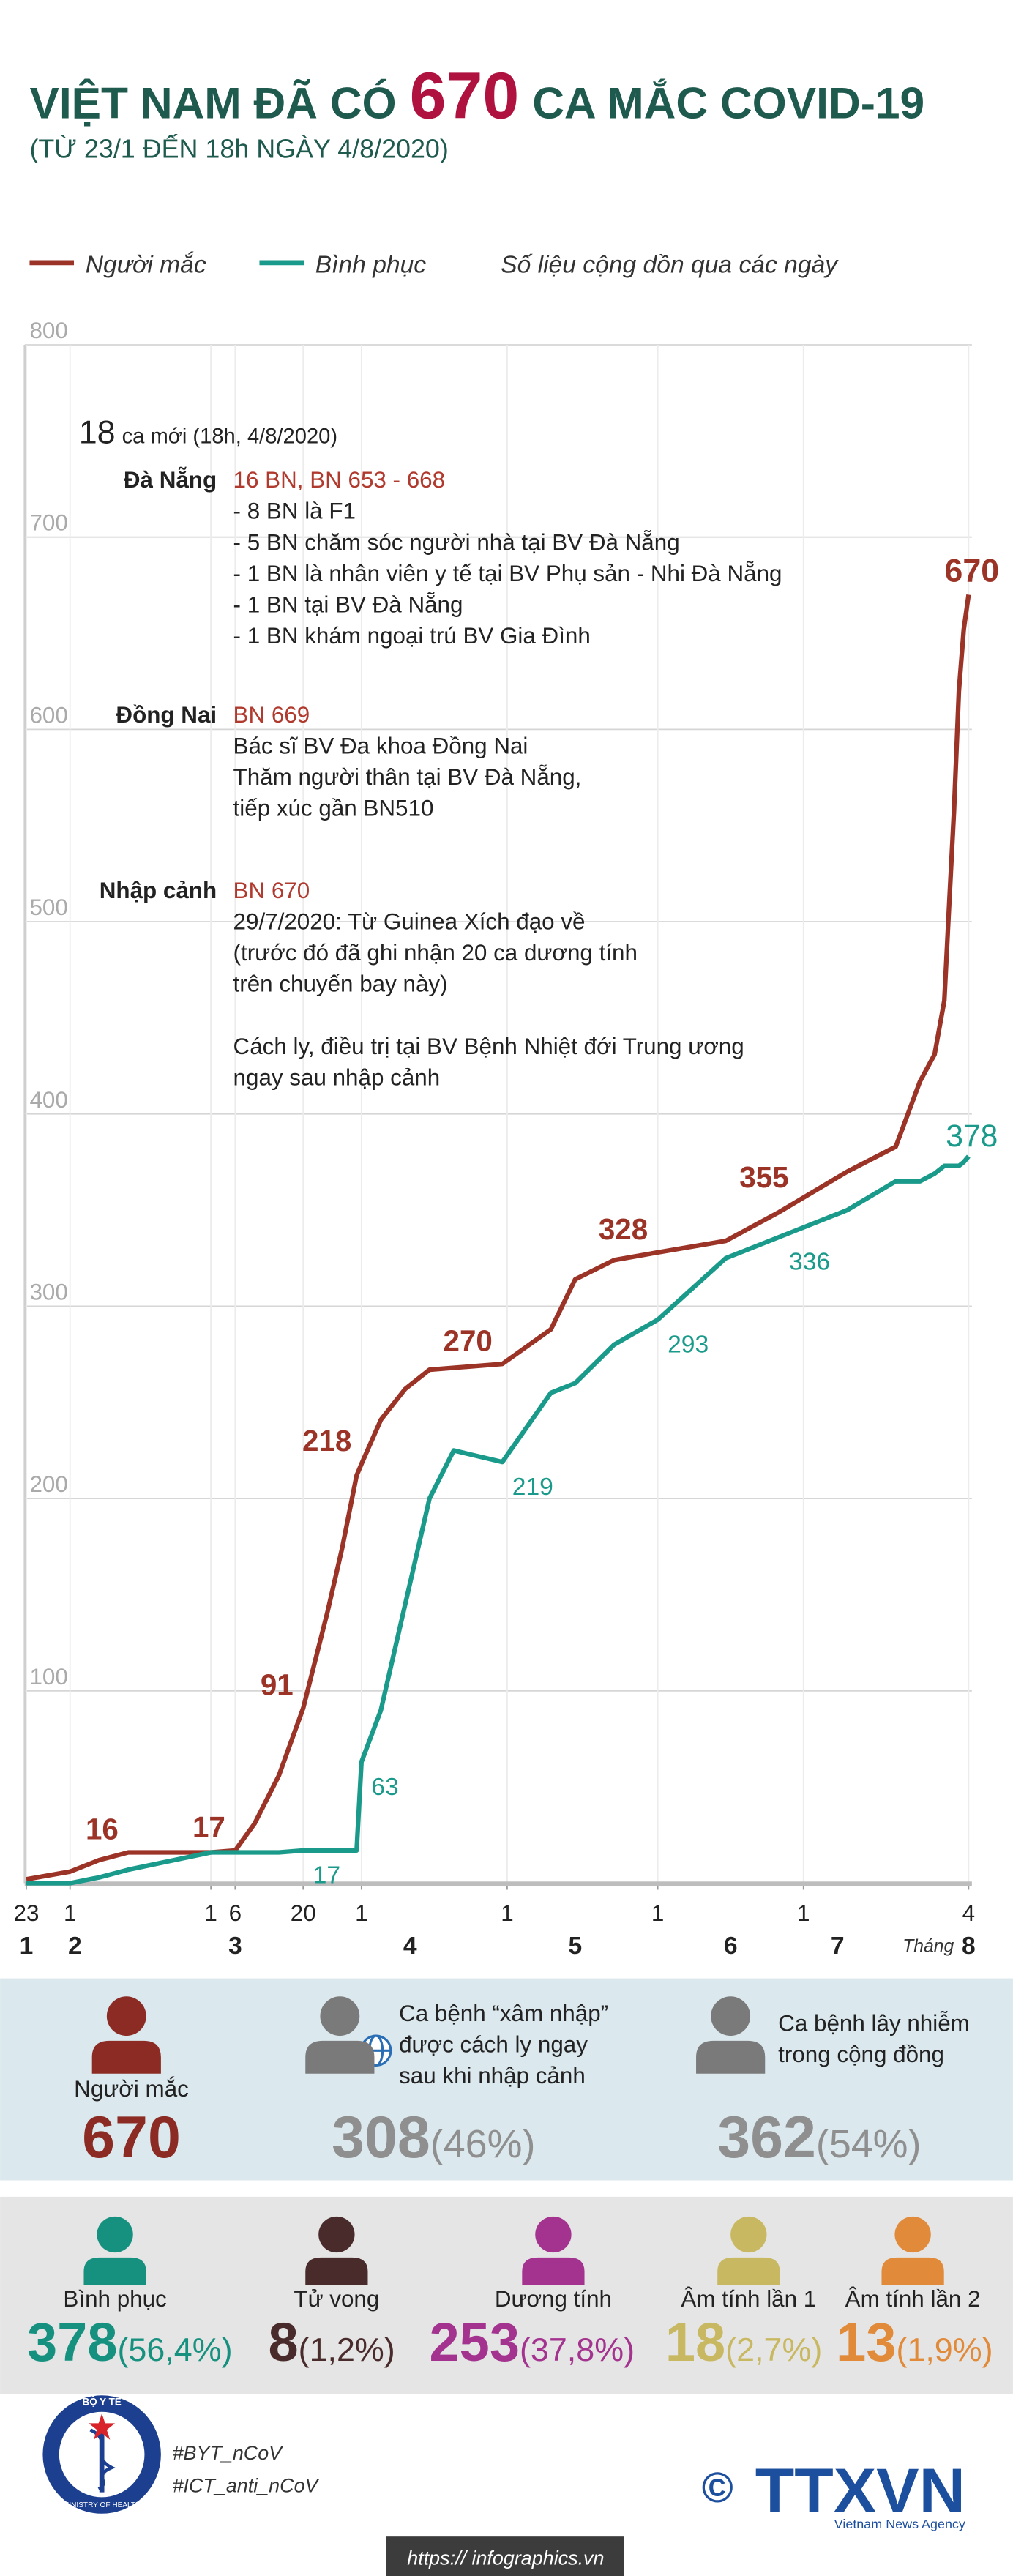 The image size is (1013, 2576). Describe the element at coordinates (347, 2349) in the screenshot. I see `outcome-share: (1,2%)` at that location.